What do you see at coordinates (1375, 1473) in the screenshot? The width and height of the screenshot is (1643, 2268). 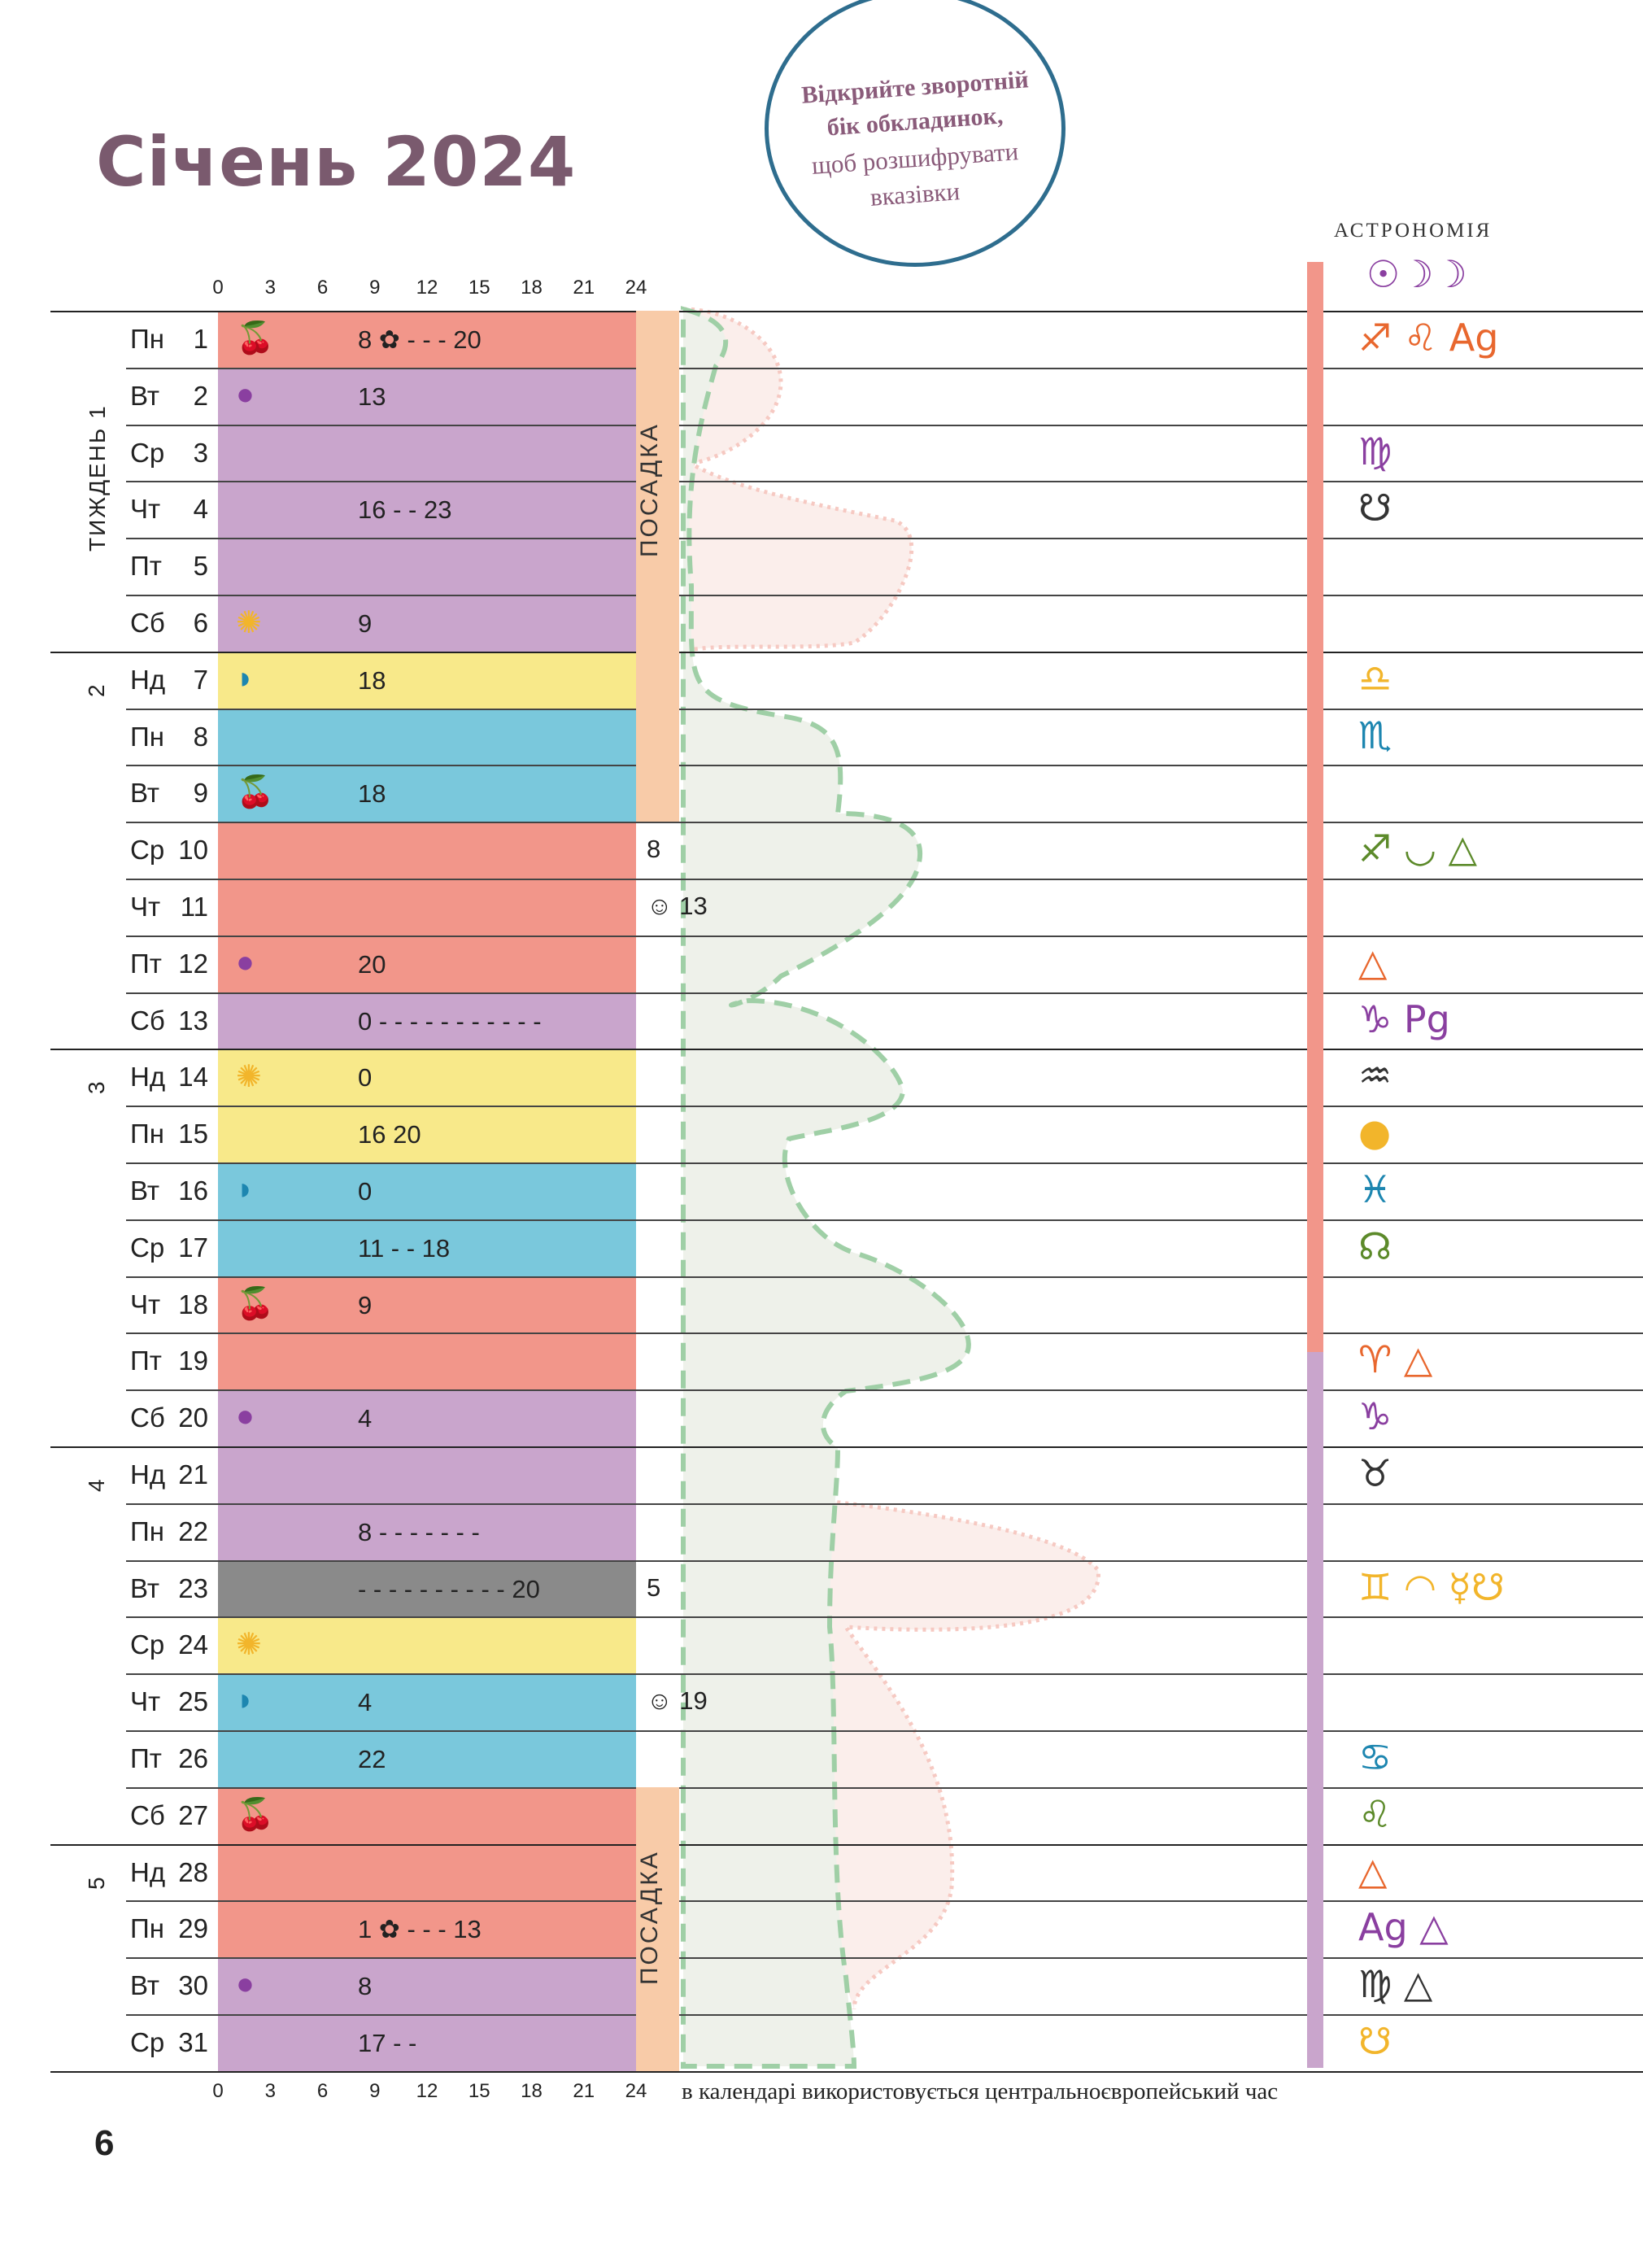 I see `astronomy-symbols: ♉` at bounding box center [1375, 1473].